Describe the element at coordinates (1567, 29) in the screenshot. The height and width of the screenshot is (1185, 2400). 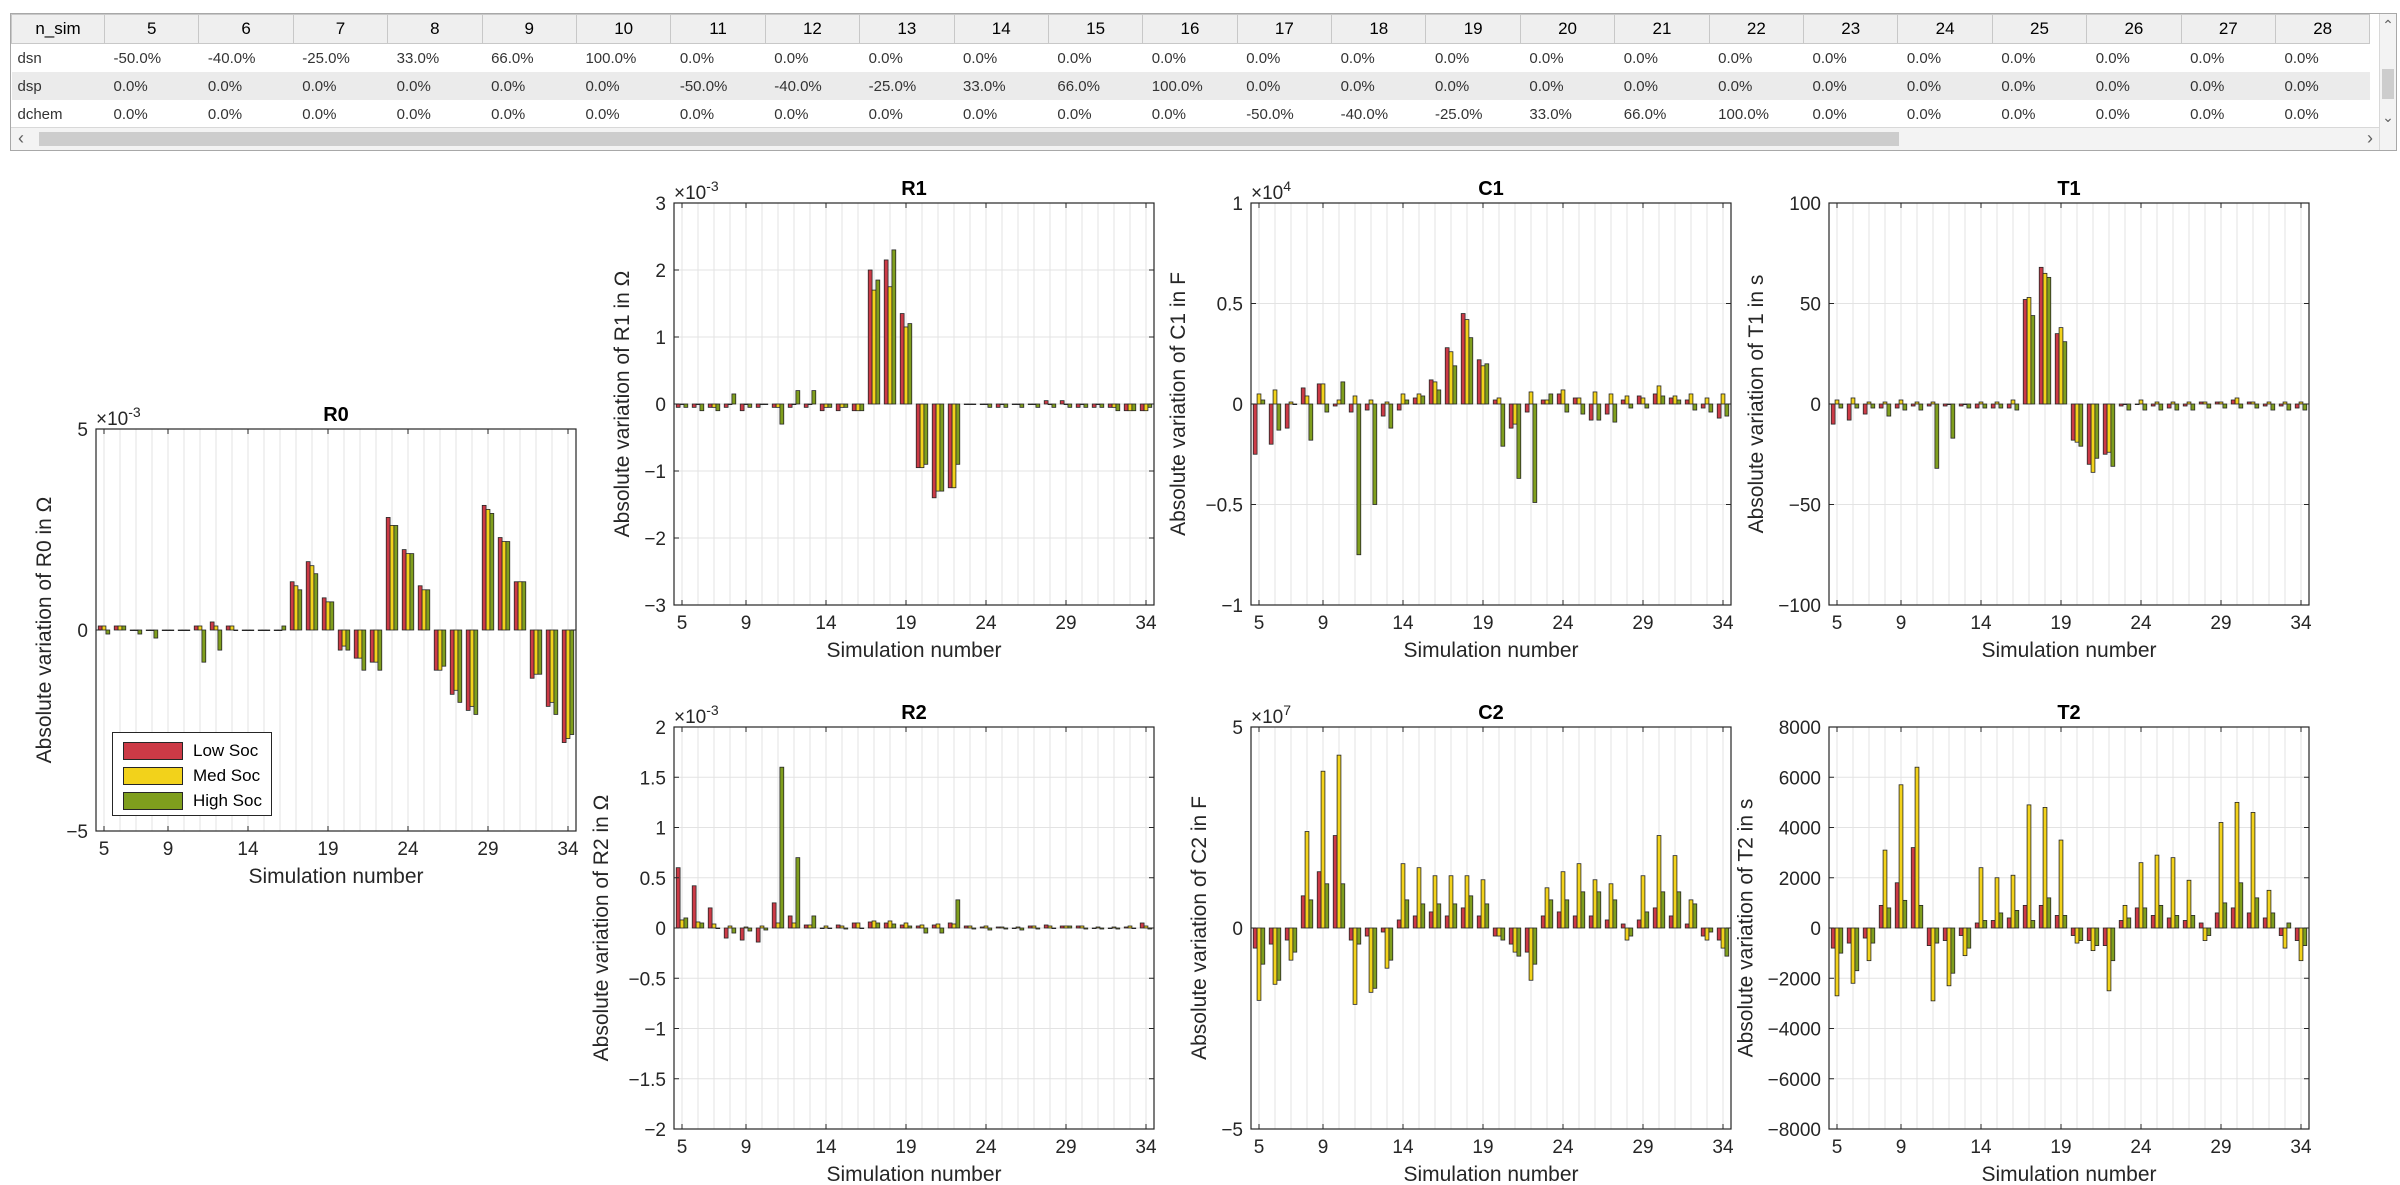
I see `table-column-header: 20` at that location.